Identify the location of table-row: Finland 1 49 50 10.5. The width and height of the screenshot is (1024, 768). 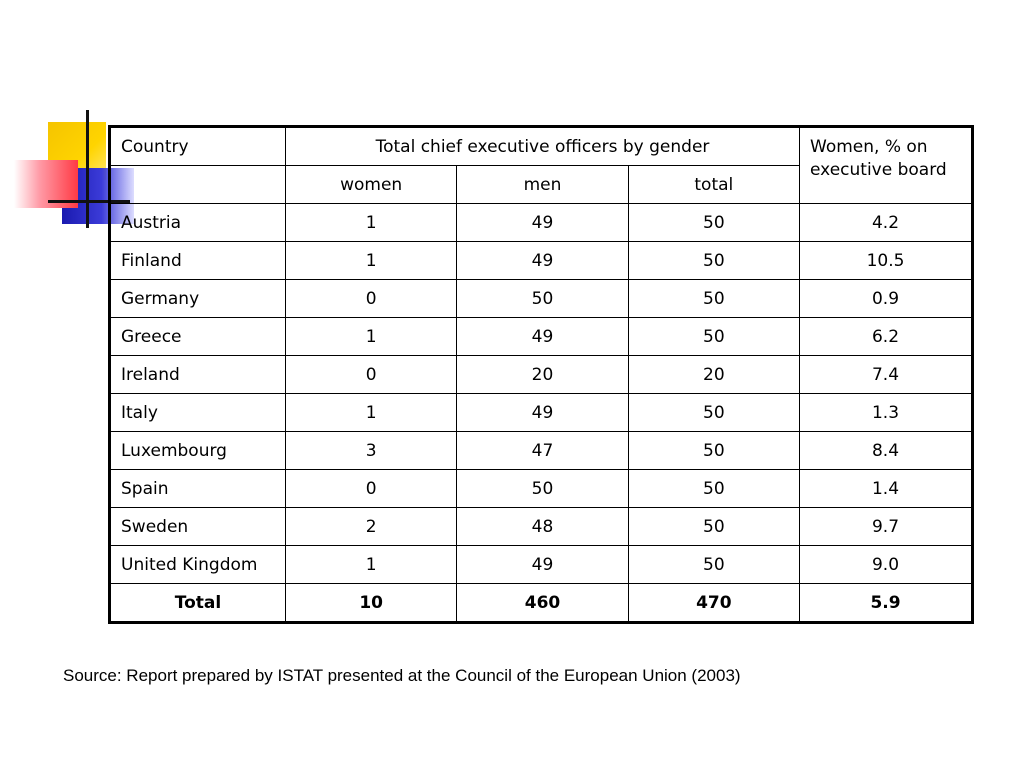
(541, 260).